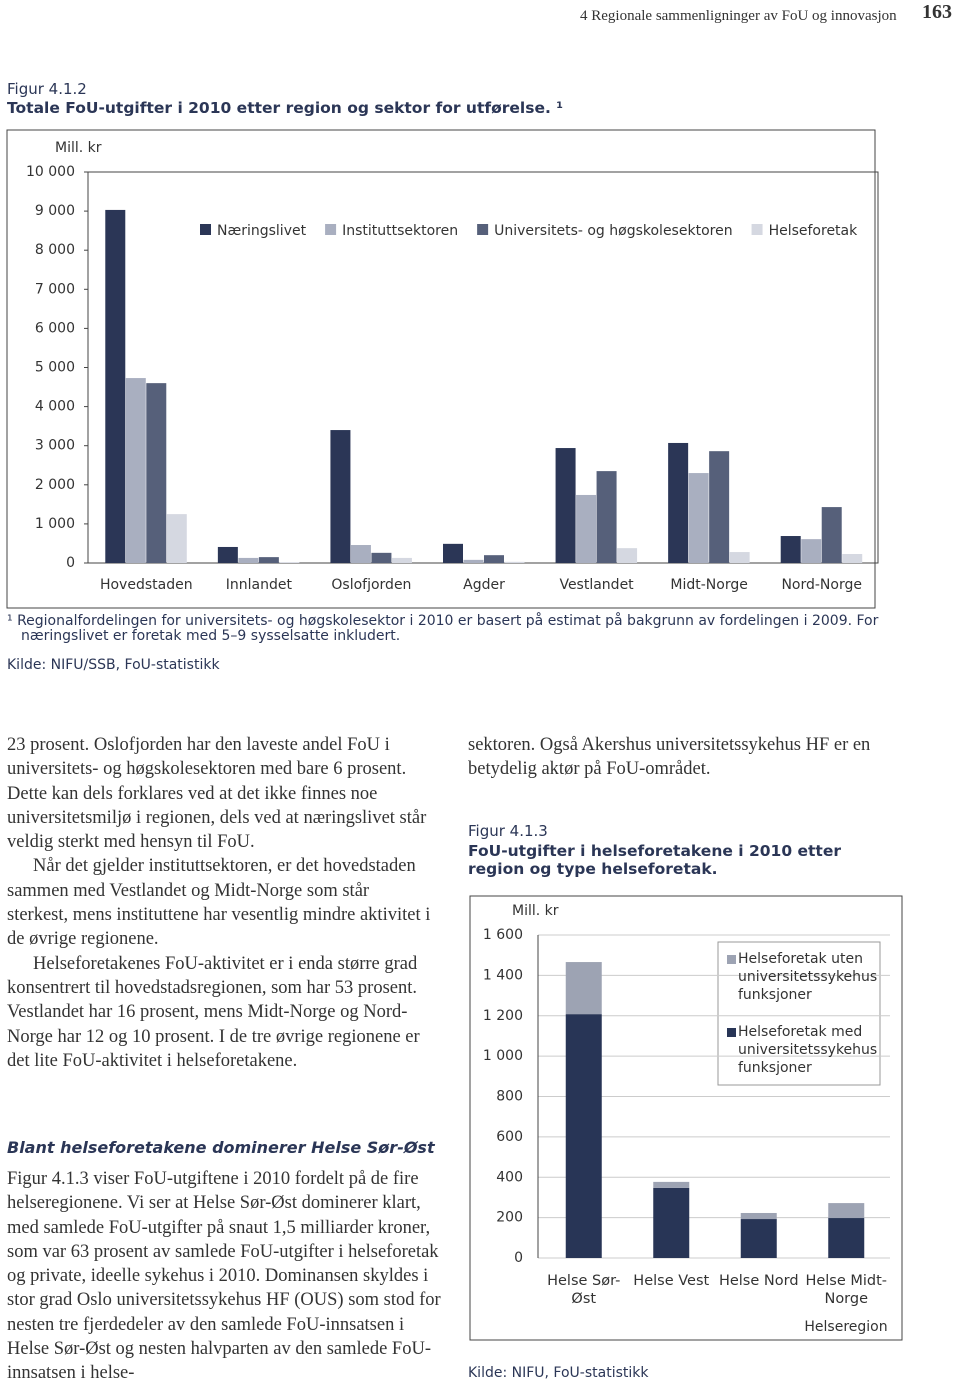 The width and height of the screenshot is (960, 1385). I want to click on y-tick-label: 200, so click(509, 1218).